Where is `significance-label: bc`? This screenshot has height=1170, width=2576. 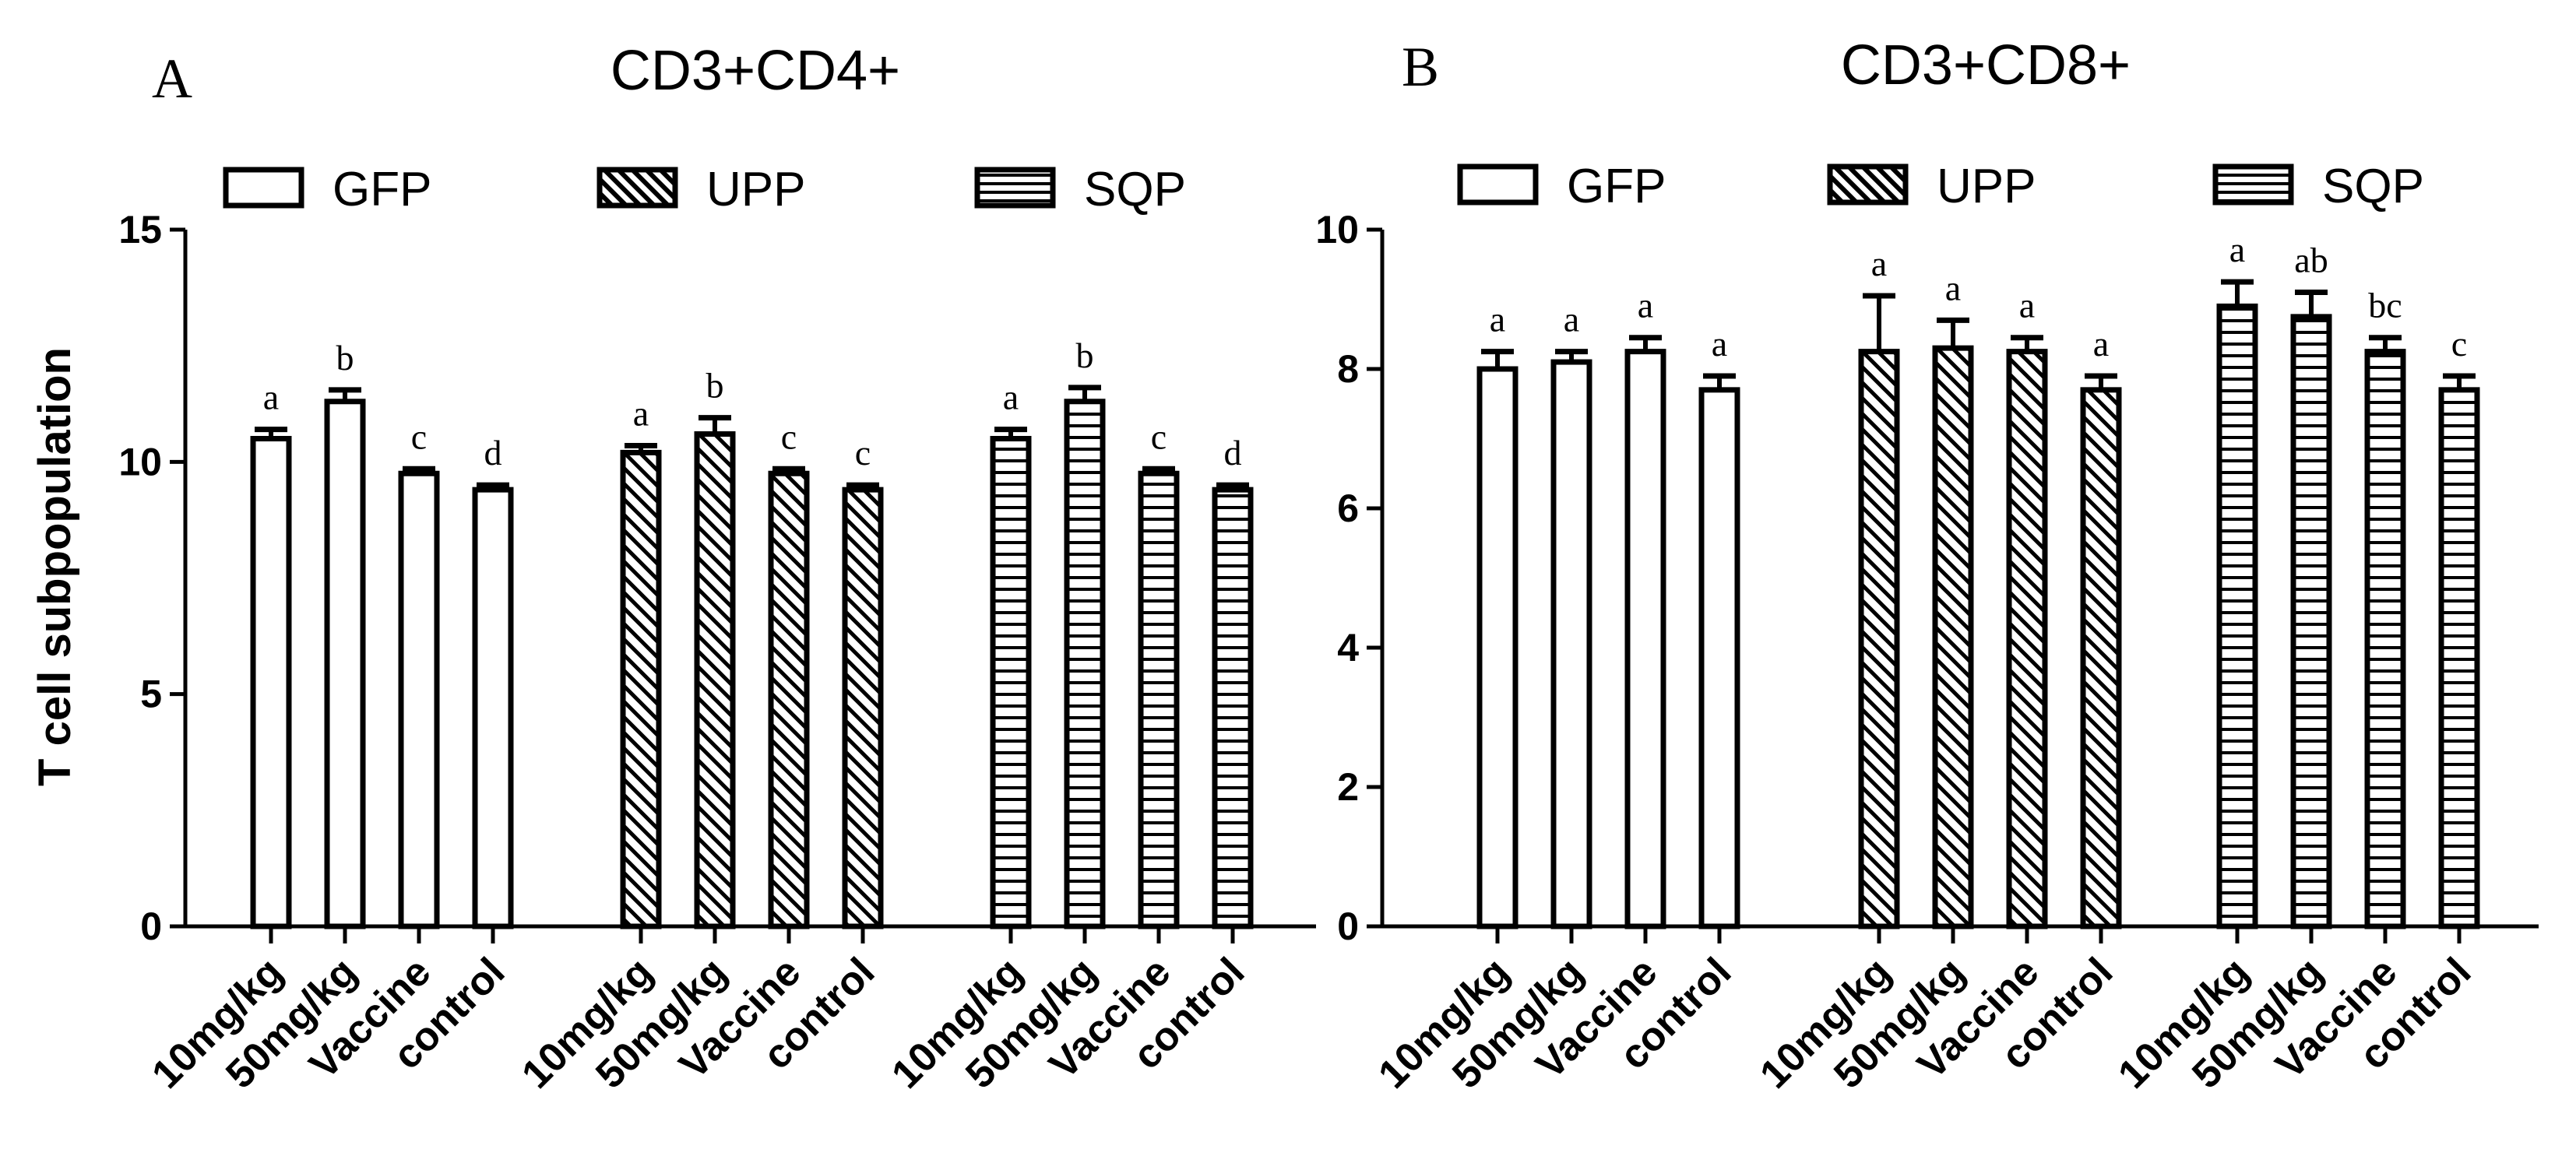
significance-label: bc is located at coordinates (2385, 306).